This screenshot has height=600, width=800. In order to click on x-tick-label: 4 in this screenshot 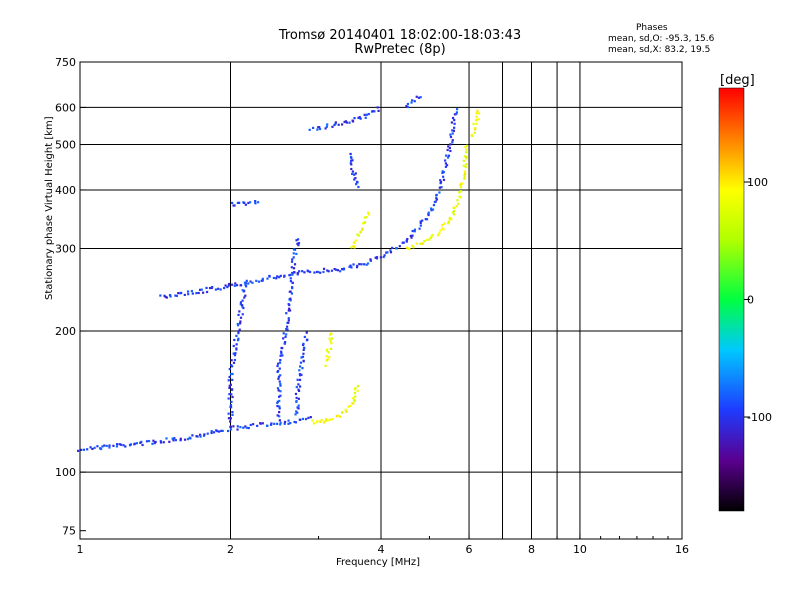, I will do `click(381, 549)`.